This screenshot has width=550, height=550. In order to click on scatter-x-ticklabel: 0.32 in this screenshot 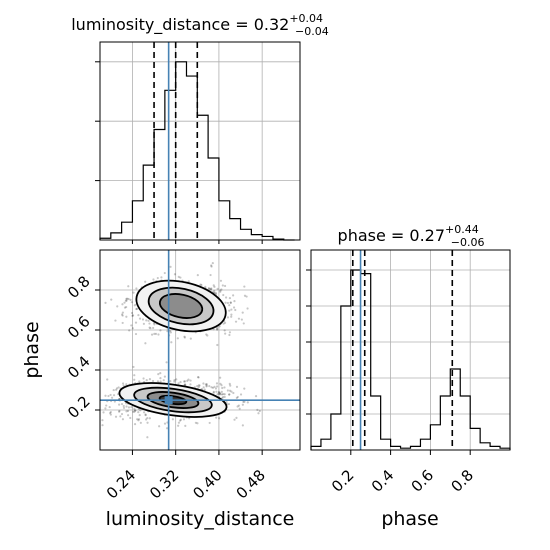, I will do `click(164, 484)`.